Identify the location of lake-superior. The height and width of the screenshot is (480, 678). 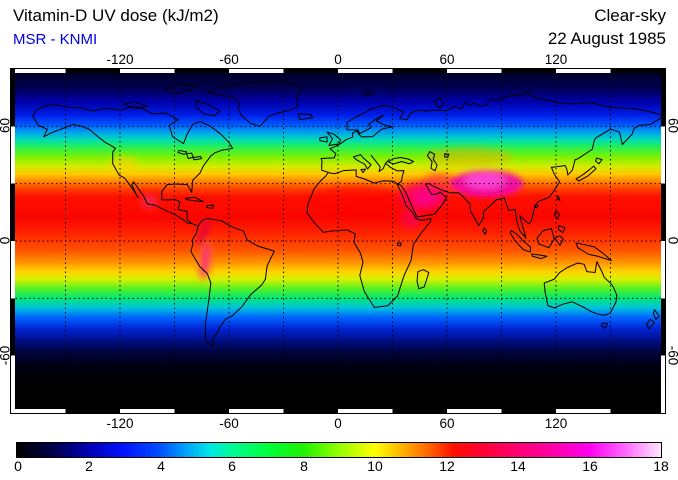
(182, 152).